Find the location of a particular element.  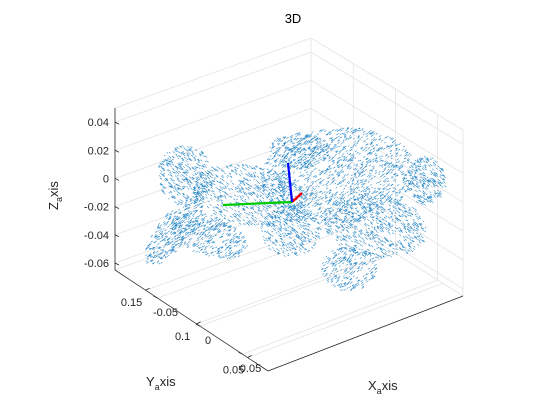

z-axis-label: Zaxis is located at coordinates (55, 195).